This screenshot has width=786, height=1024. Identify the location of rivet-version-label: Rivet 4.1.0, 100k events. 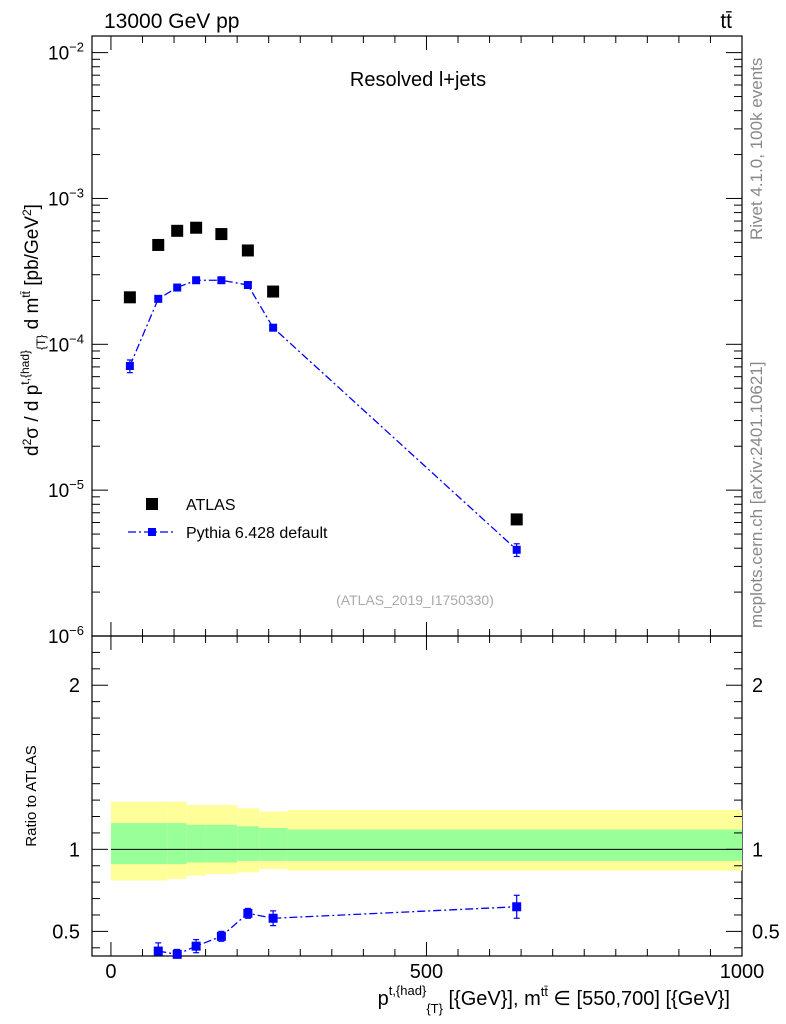
(756, 149).